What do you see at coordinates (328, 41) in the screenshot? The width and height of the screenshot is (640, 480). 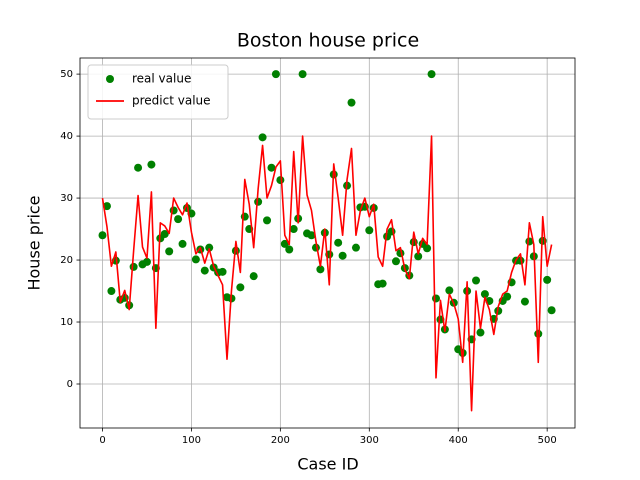 I see `chart-title: Boston house price` at bounding box center [328, 41].